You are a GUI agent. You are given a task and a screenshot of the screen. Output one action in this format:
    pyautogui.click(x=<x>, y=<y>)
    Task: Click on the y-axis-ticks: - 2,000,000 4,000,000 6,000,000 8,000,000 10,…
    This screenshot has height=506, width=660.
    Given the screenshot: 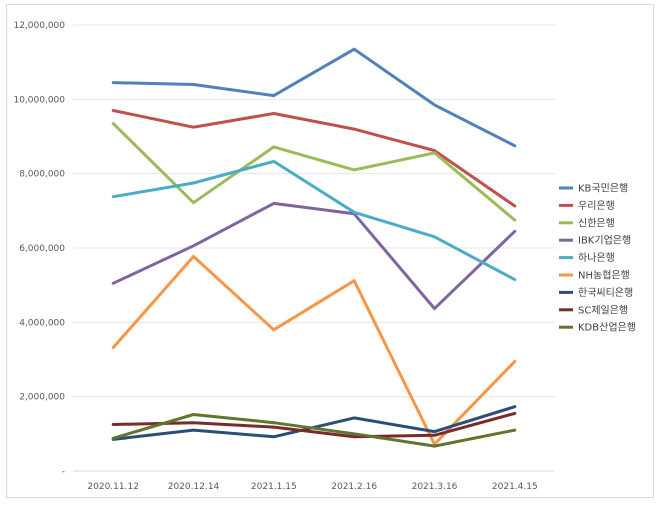 What is the action you would take?
    pyautogui.click(x=39, y=249)
    